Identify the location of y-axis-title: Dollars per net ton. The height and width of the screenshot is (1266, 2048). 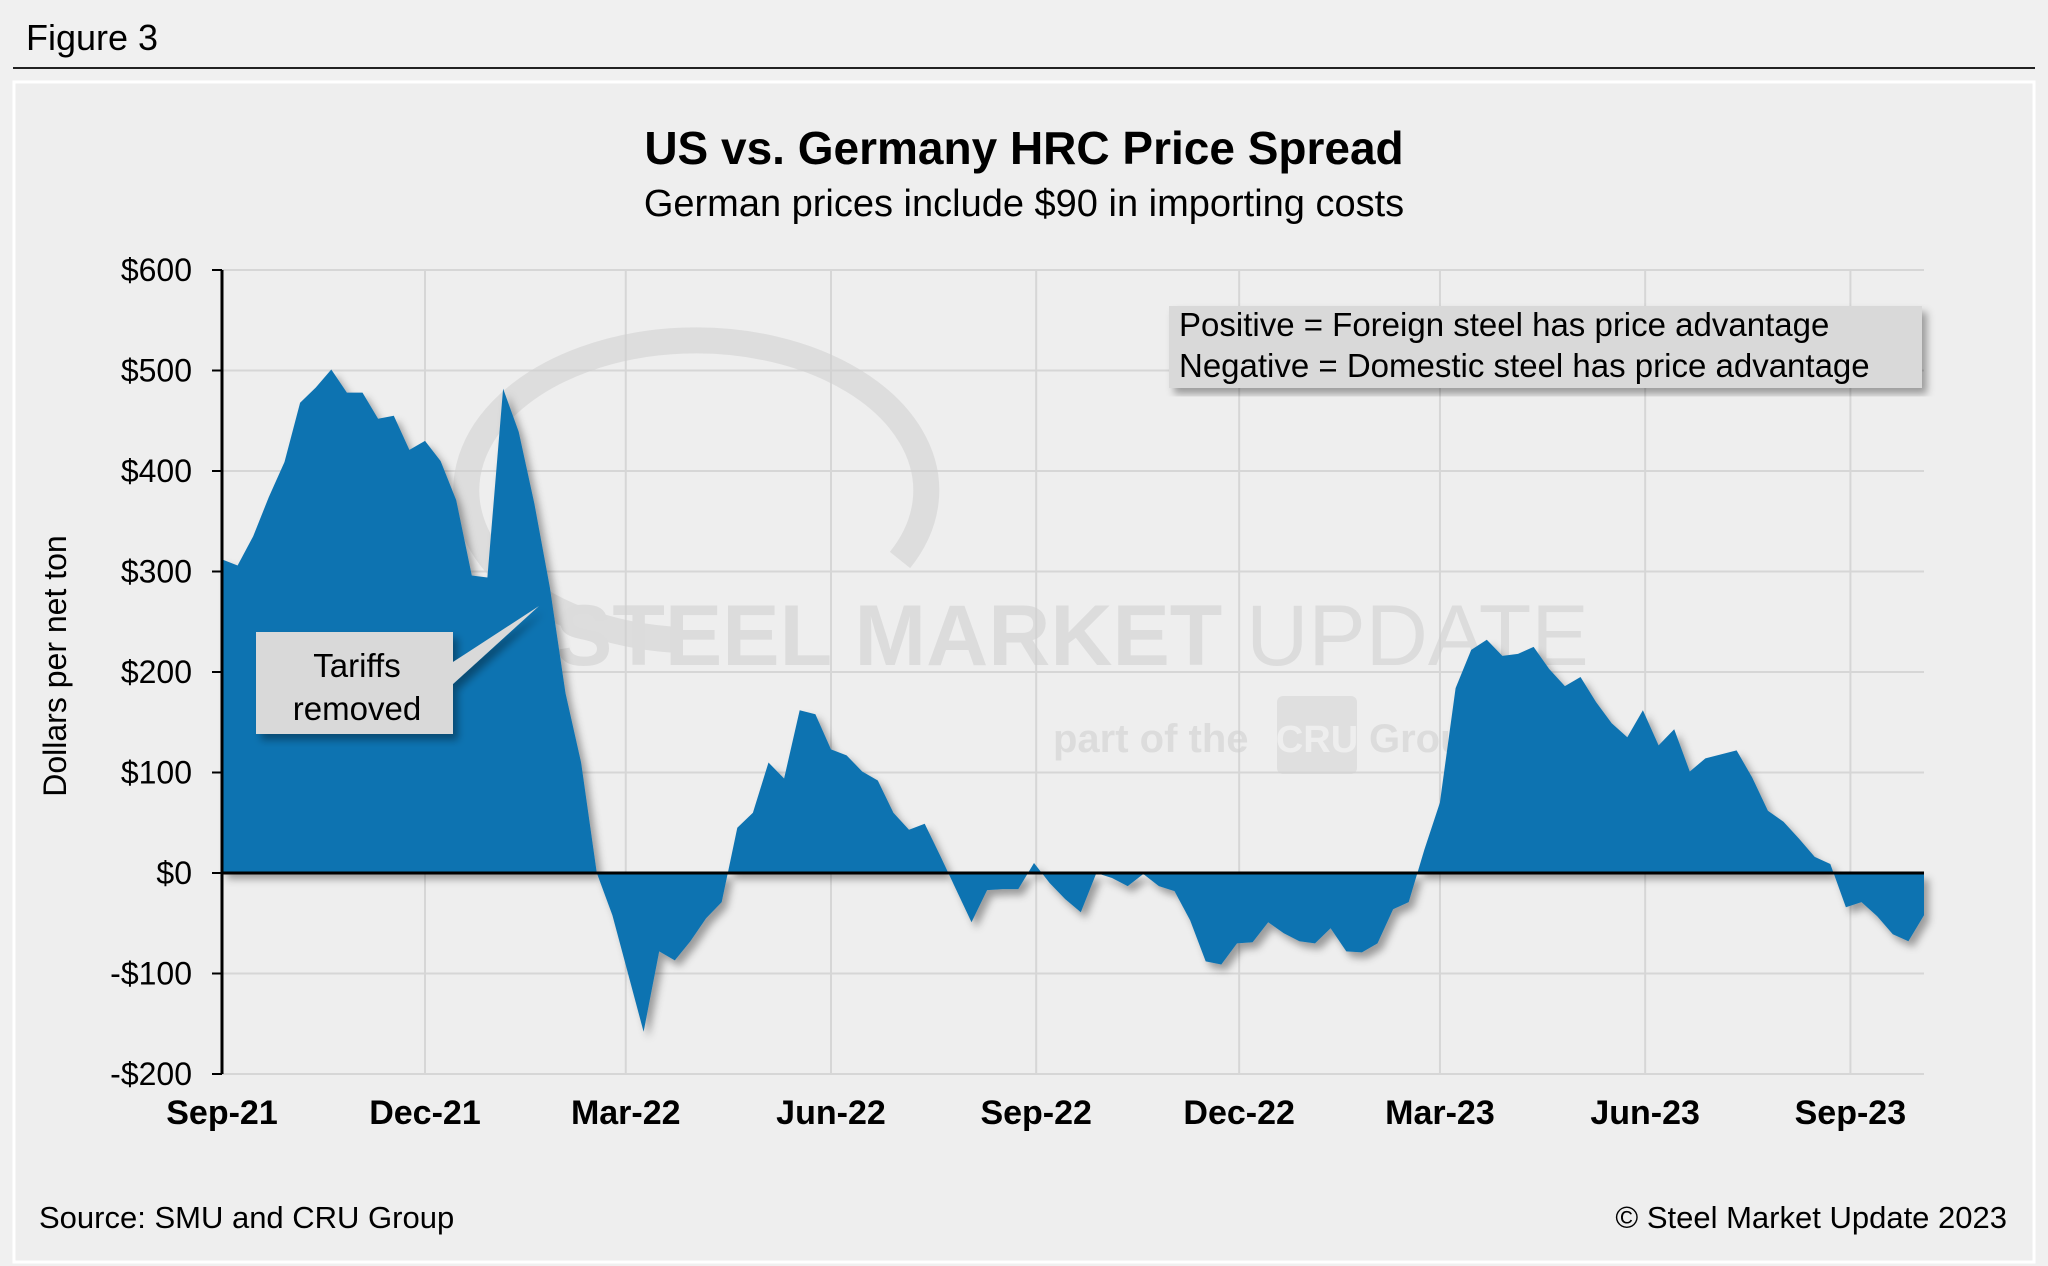
(55, 665).